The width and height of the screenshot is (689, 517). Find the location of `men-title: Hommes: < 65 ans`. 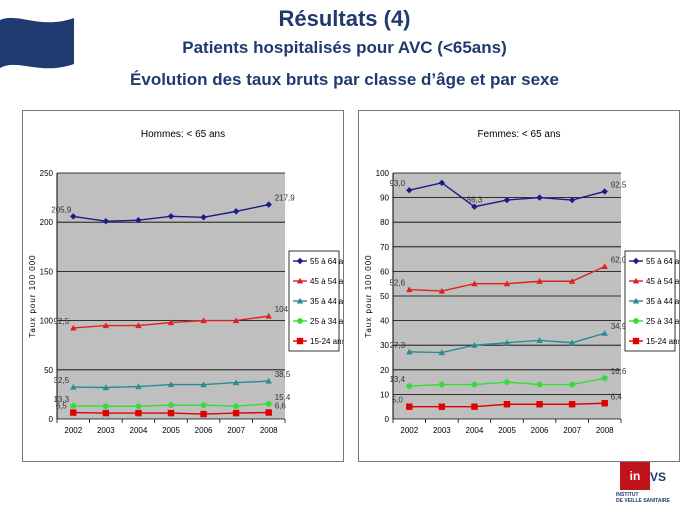

men-title: Hommes: < 65 ans is located at coordinates (183, 134).